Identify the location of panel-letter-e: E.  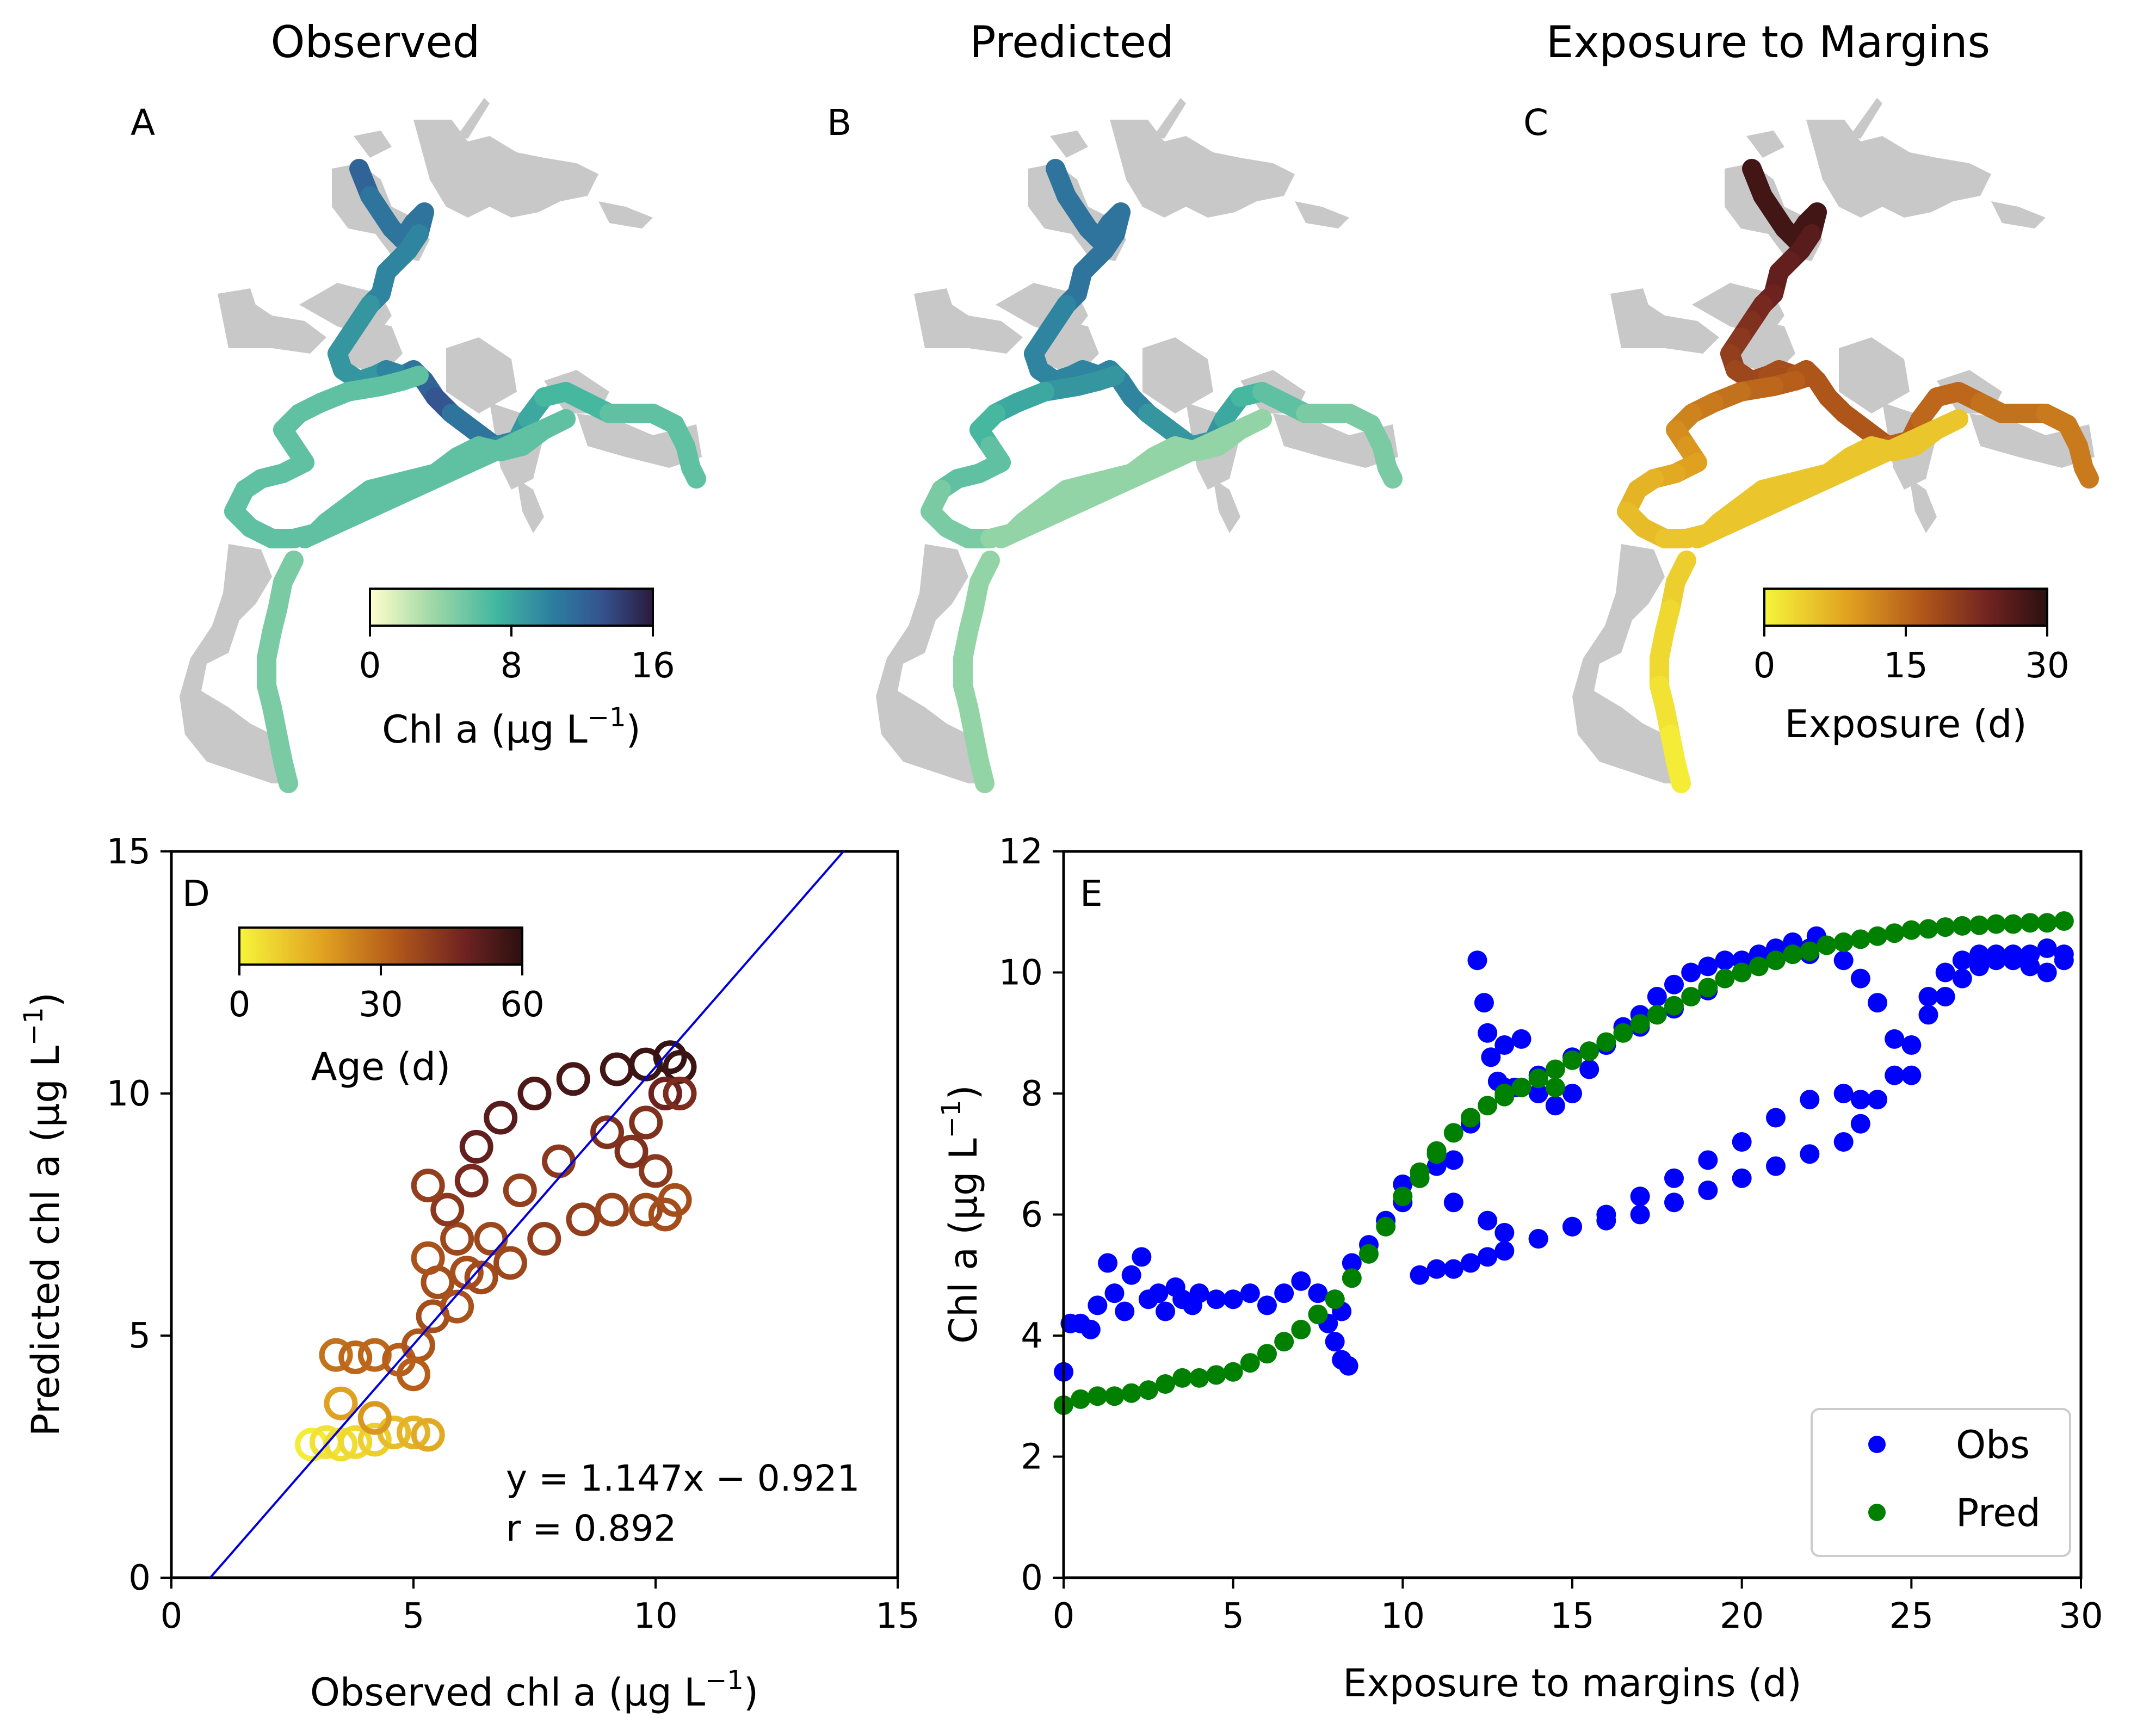
(1091, 894).